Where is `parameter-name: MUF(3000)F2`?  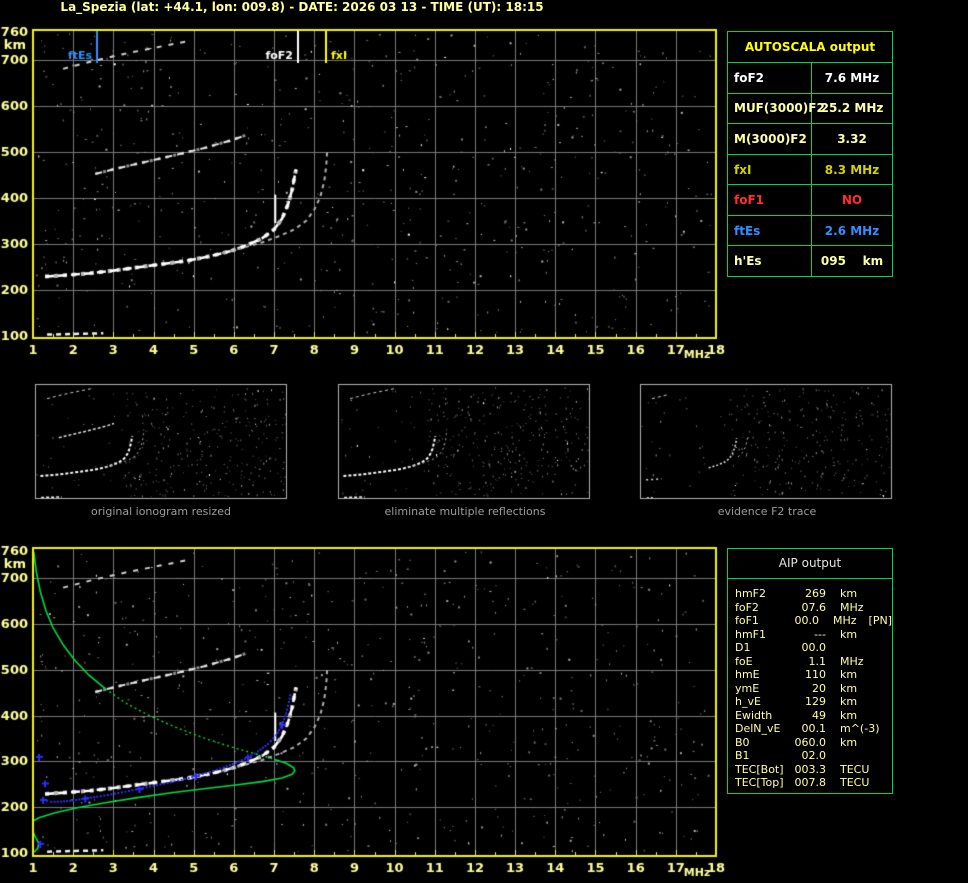 parameter-name: MUF(3000)F2 is located at coordinates (776, 108).